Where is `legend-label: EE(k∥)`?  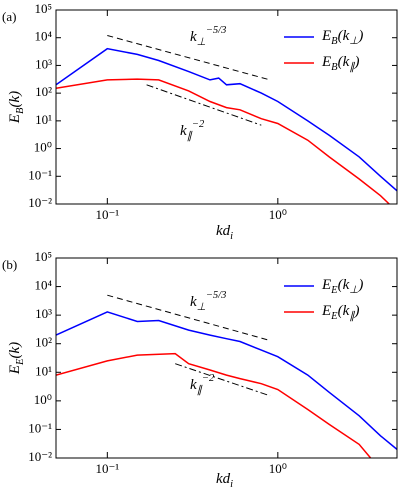 legend-label: EE(k∥) is located at coordinates (340, 312).